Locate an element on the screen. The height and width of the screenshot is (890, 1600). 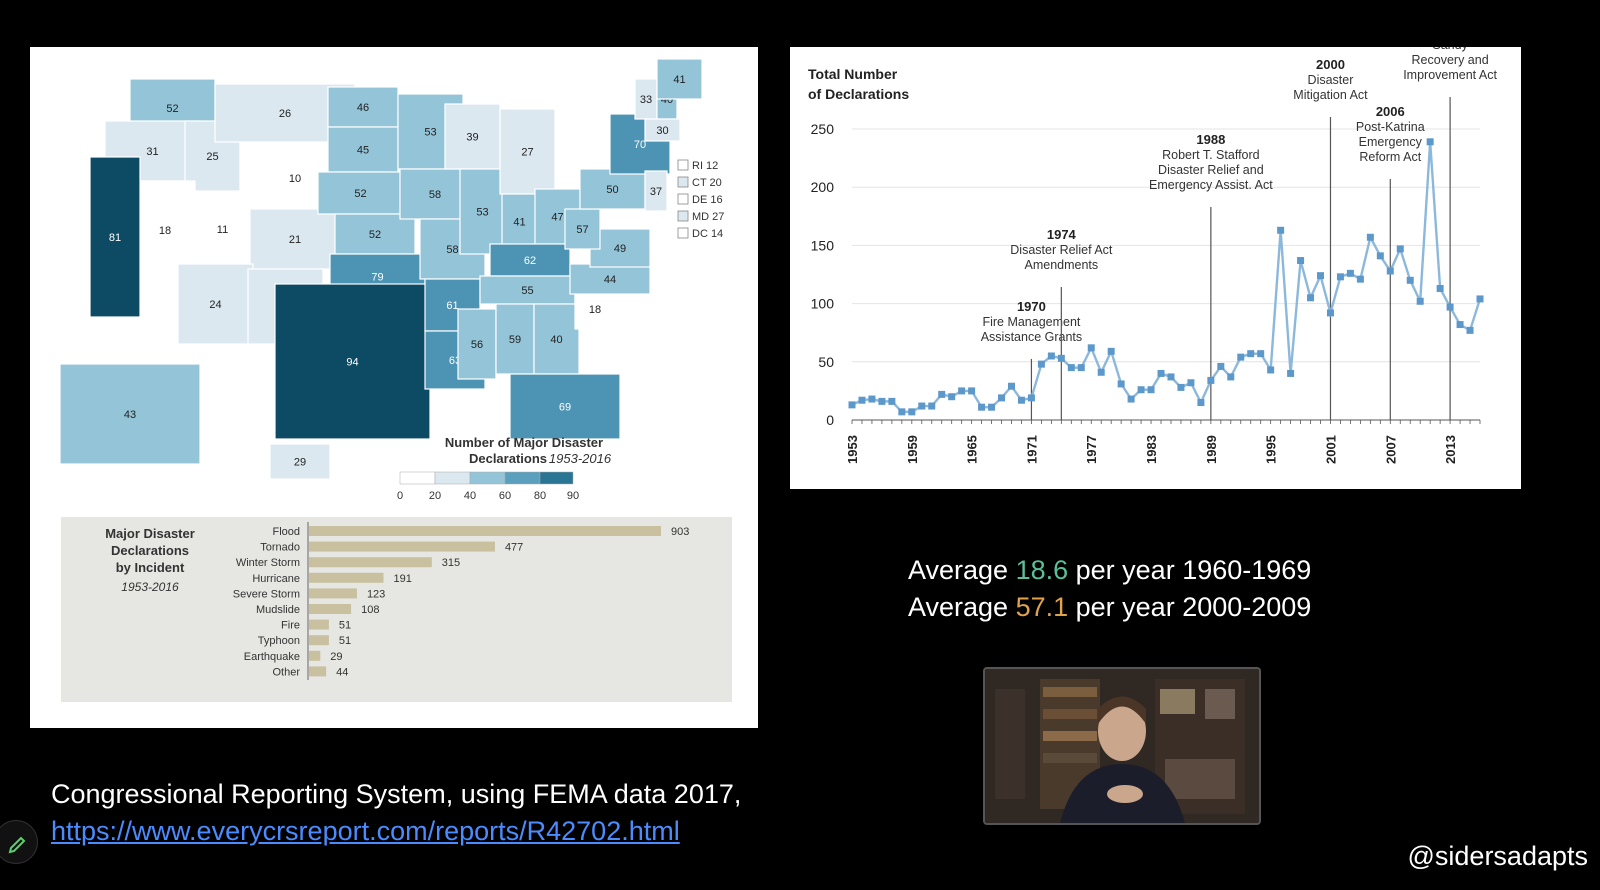
annotation-year: 1974 is located at coordinates (1062, 234).